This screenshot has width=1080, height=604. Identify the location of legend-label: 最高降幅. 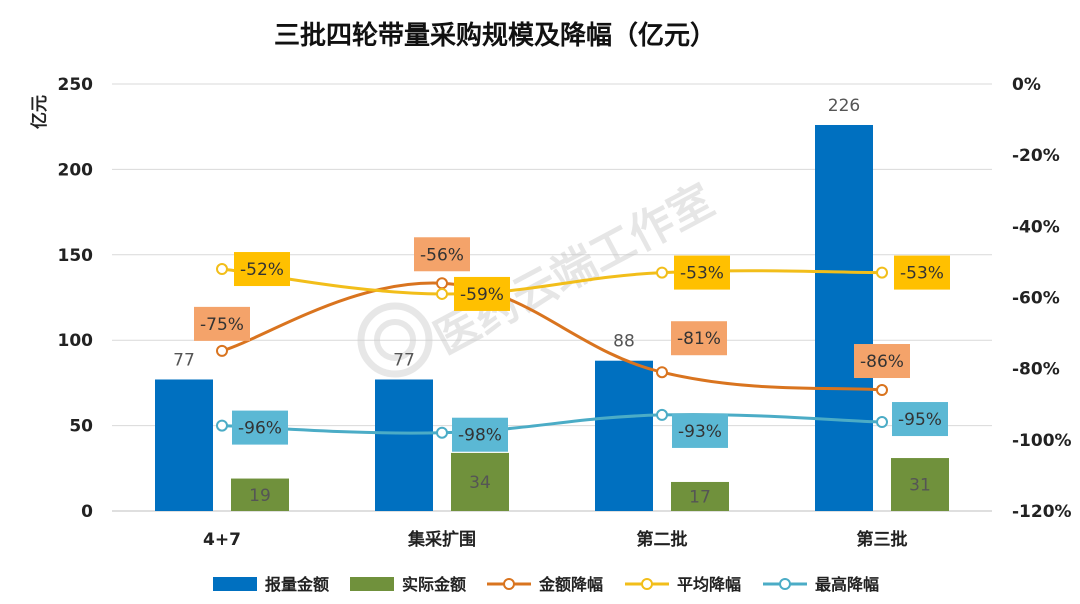
(847, 584).